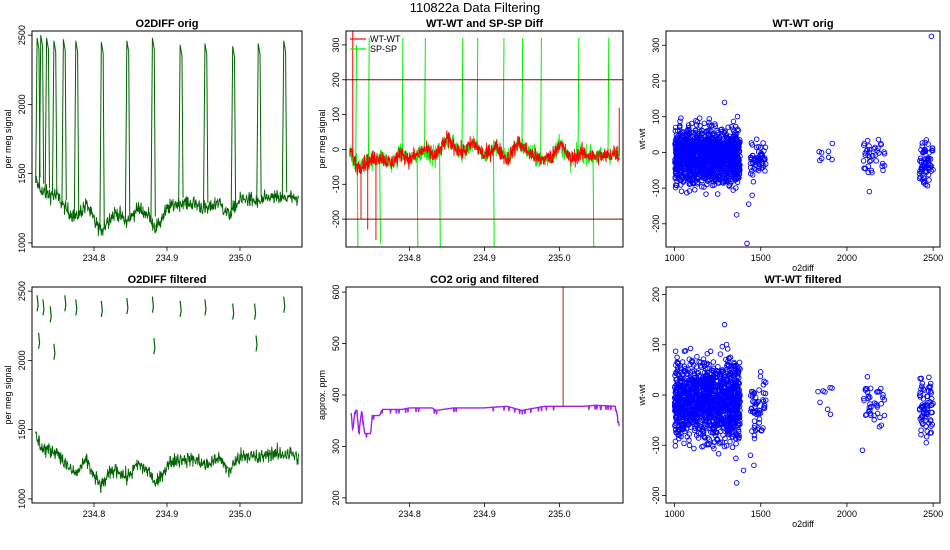 The width and height of the screenshot is (950, 550). I want to click on x-tick-label: 1000, so click(675, 514).